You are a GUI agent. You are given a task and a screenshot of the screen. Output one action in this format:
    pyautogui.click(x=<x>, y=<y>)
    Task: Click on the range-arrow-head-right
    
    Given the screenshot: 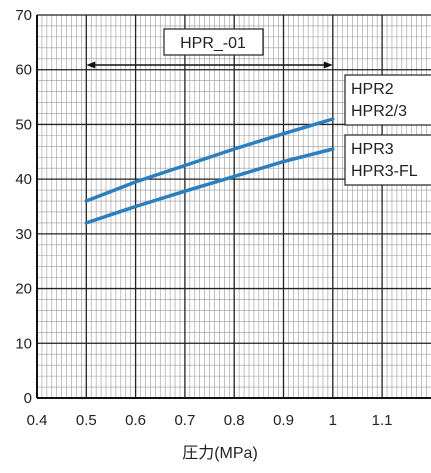 What is the action you would take?
    pyautogui.click(x=328, y=65)
    